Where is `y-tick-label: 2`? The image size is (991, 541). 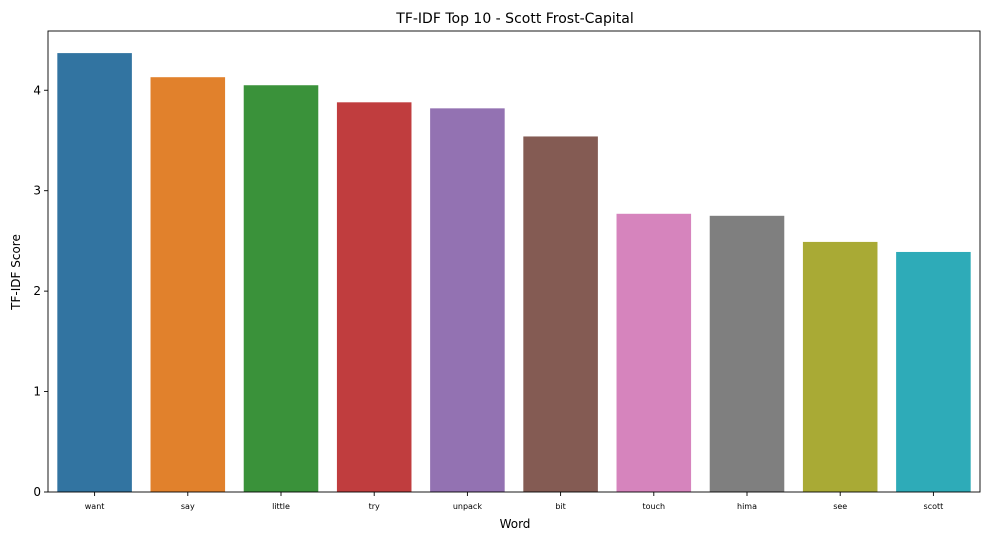 y-tick-label: 2 is located at coordinates (37, 291).